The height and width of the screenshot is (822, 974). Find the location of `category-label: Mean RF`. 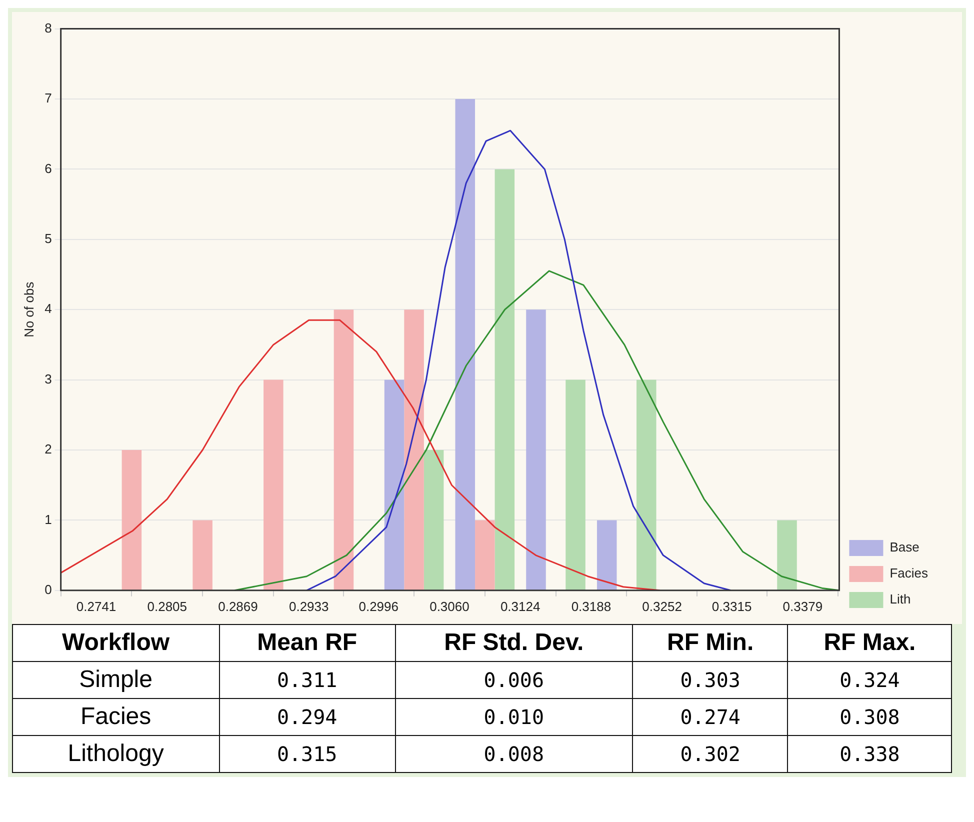

category-label: Mean RF is located at coordinates (307, 643).